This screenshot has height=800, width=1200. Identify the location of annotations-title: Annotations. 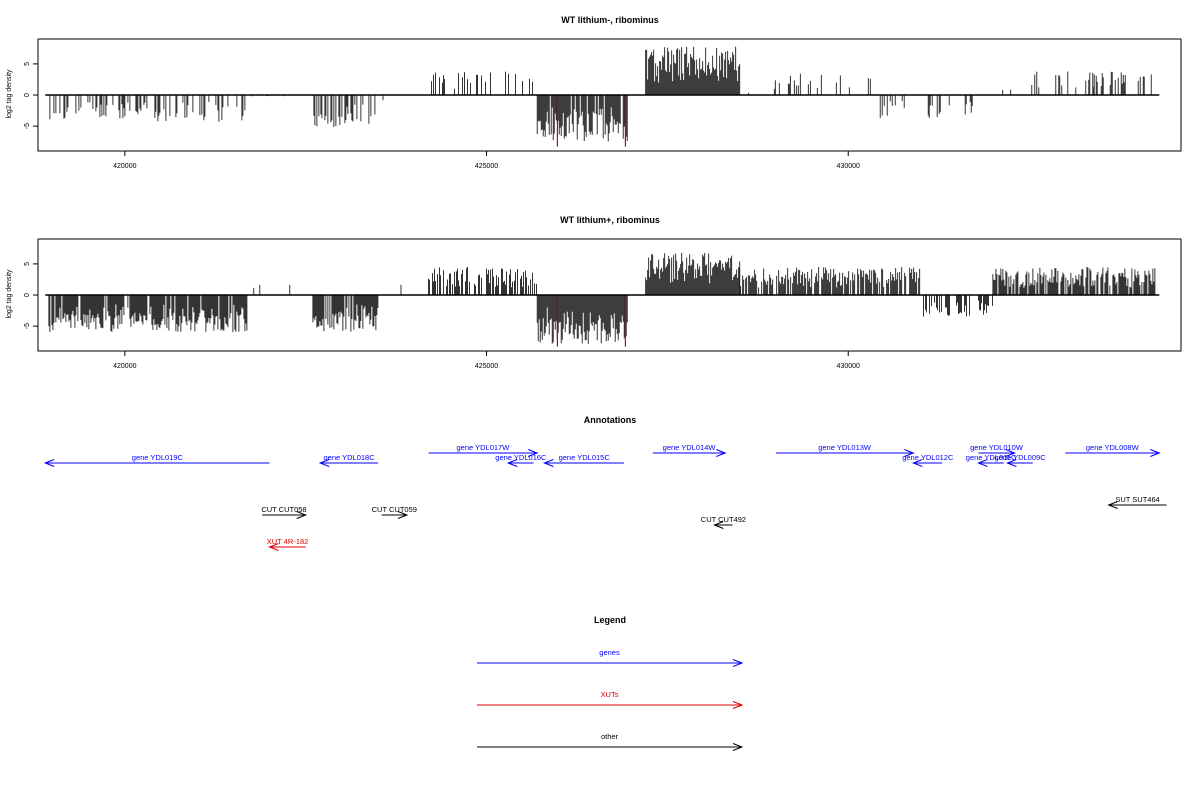
(610, 420).